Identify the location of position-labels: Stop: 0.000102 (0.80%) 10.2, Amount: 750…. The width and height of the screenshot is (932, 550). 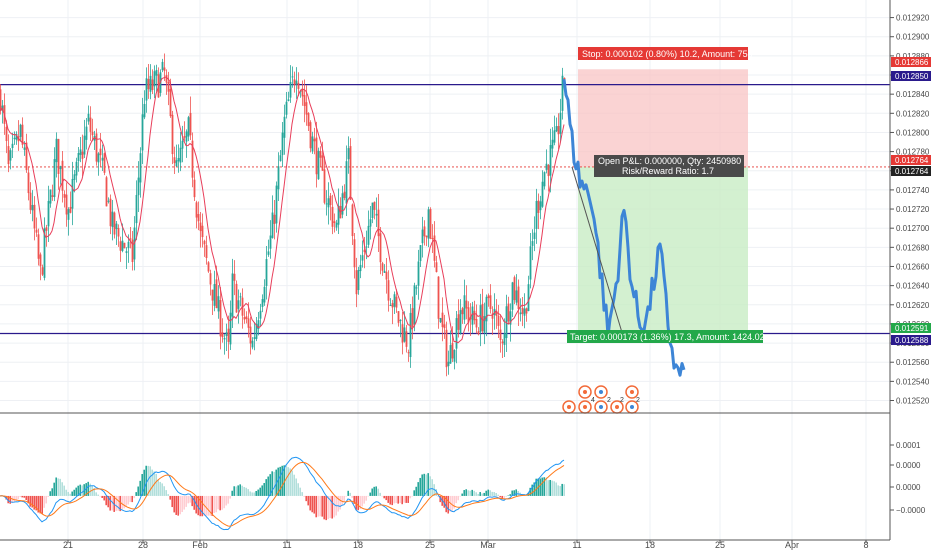
(666, 195).